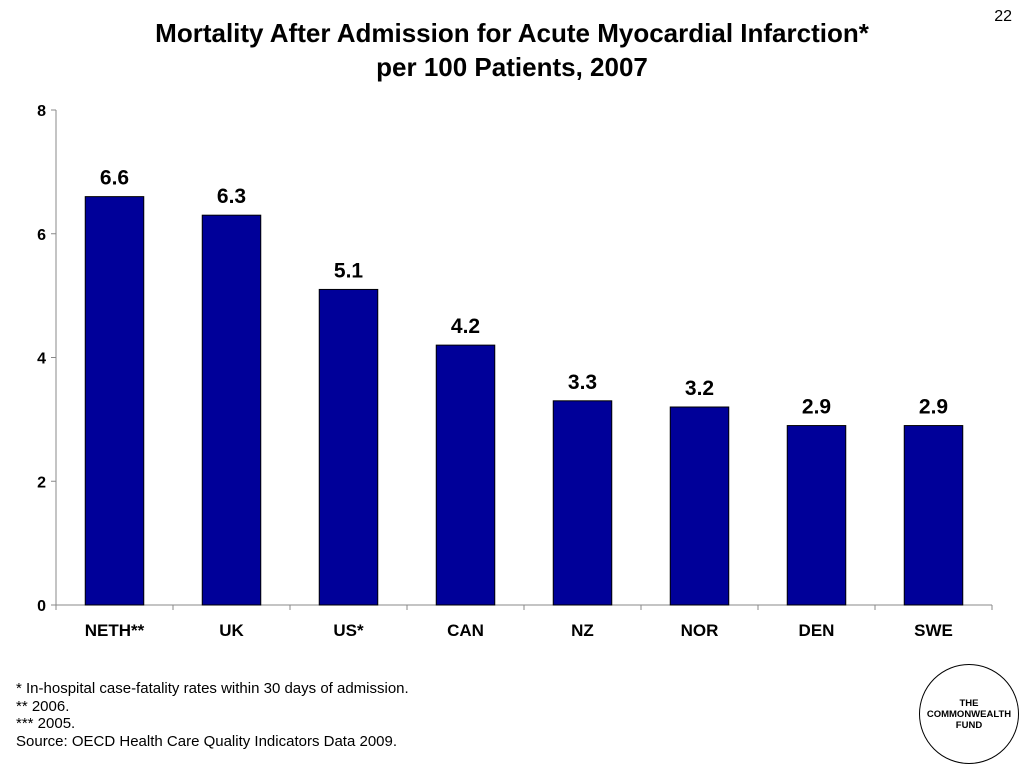  Describe the element at coordinates (465, 326) in the screenshot. I see `data-label: 4.2` at that location.